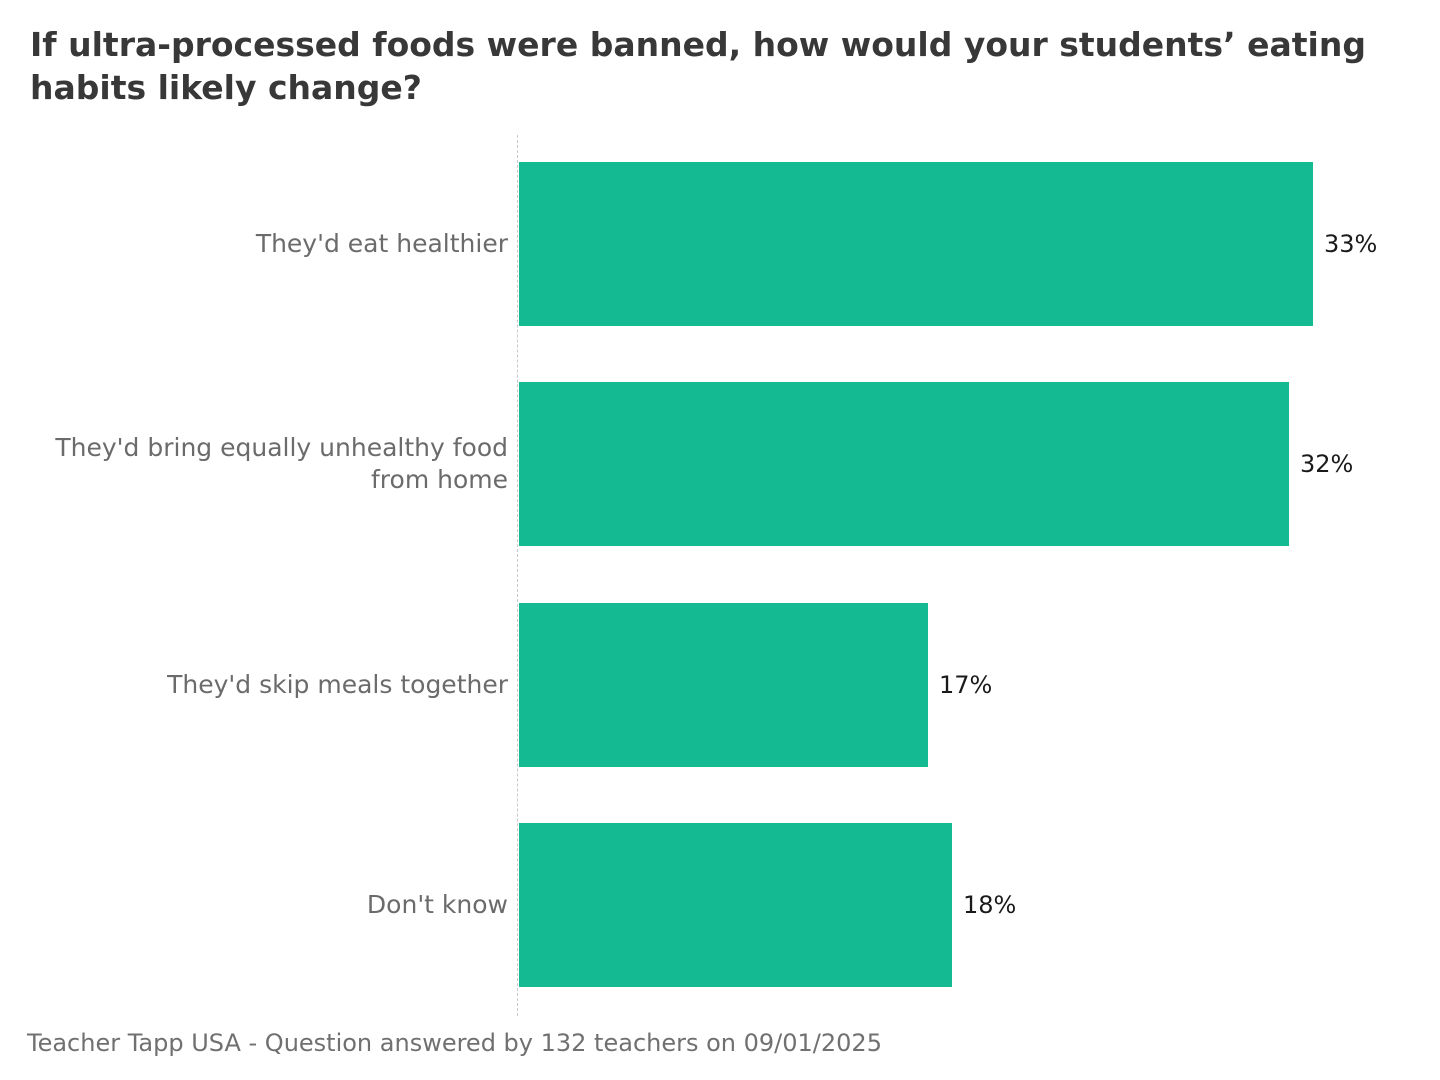 Image resolution: width=1440 pixels, height=1080 pixels. What do you see at coordinates (337, 684) in the screenshot?
I see `category-label: They'd skip meals together` at bounding box center [337, 684].